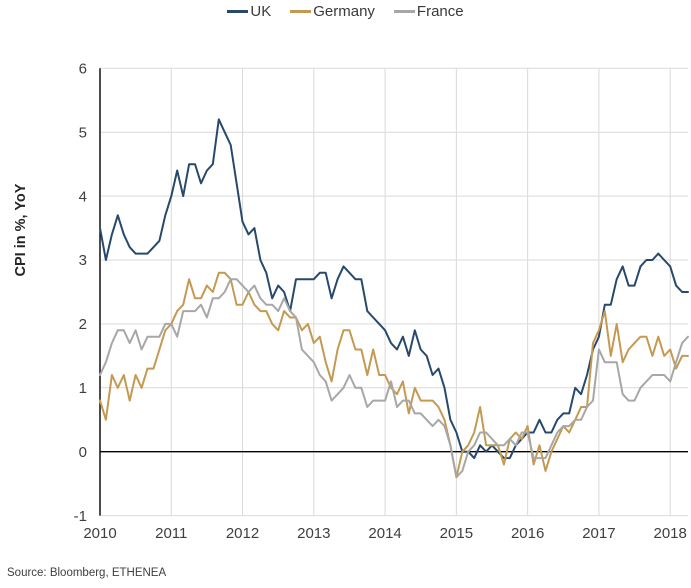 The height and width of the screenshot is (588, 691). Describe the element at coordinates (83, 132) in the screenshot. I see `y-tick-label-5: 5` at that location.